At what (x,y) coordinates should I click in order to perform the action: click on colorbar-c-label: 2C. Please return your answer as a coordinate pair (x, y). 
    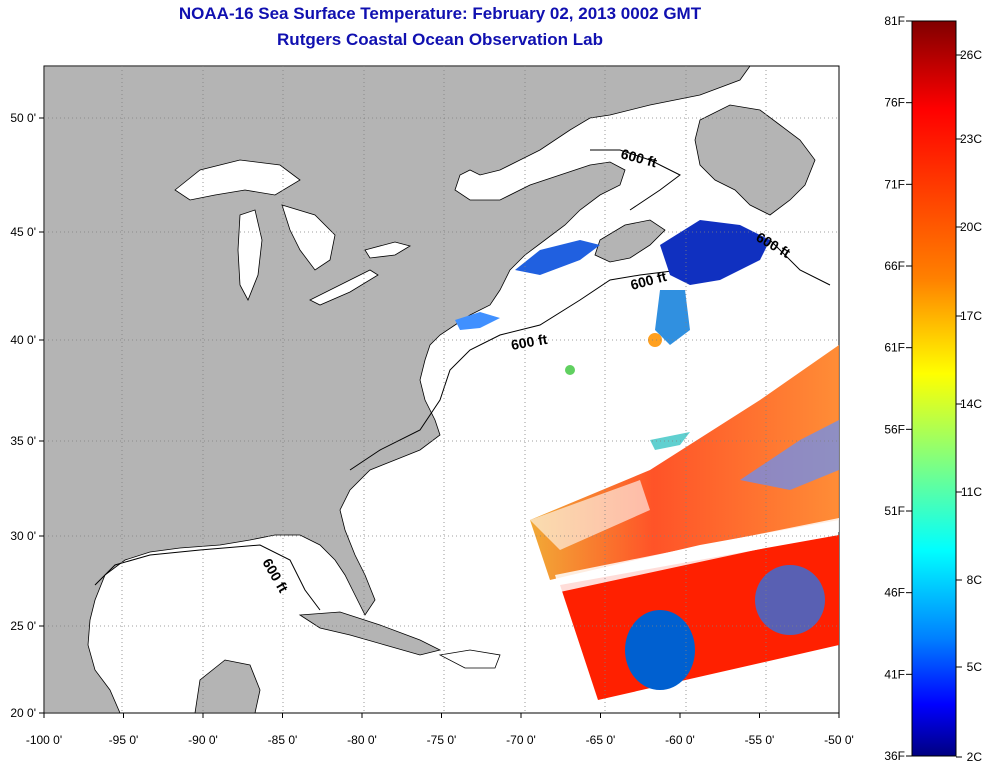
    Looking at the image, I should click on (975, 757).